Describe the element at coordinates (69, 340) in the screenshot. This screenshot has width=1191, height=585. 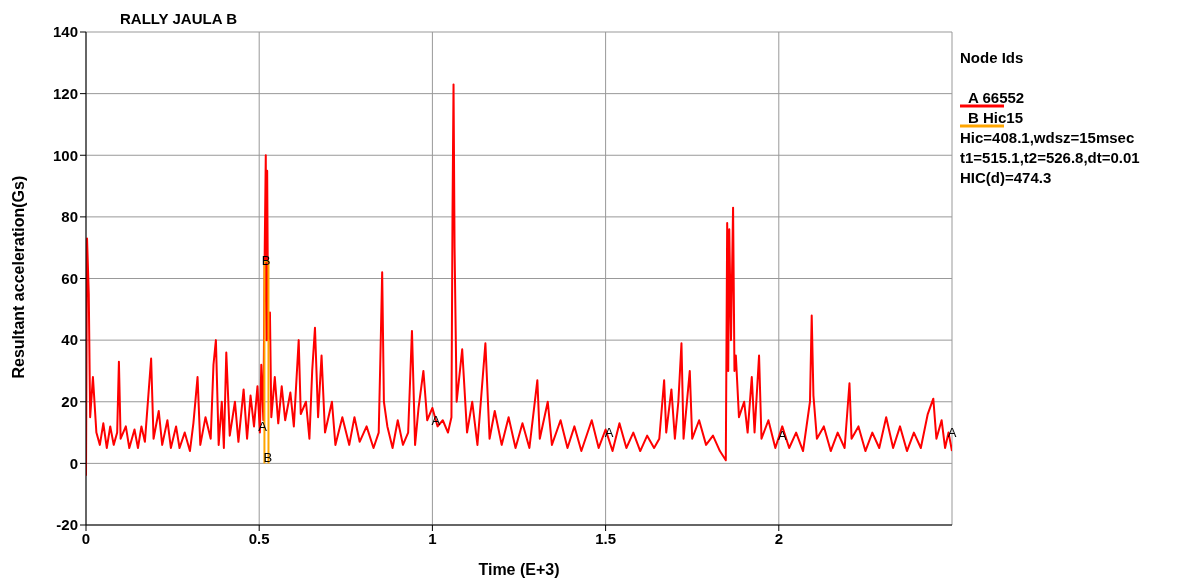
I see `y-tick-label: 40` at that location.